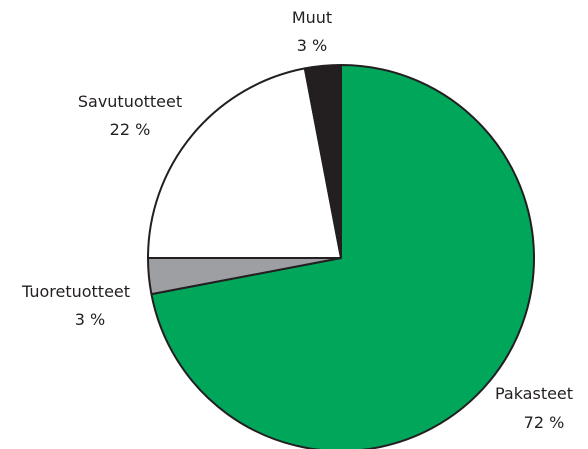 Image resolution: width=588 pixels, height=449 pixels. Describe the element at coordinates (312, 45) in the screenshot. I see `label-muut-value: 3 %` at that location.